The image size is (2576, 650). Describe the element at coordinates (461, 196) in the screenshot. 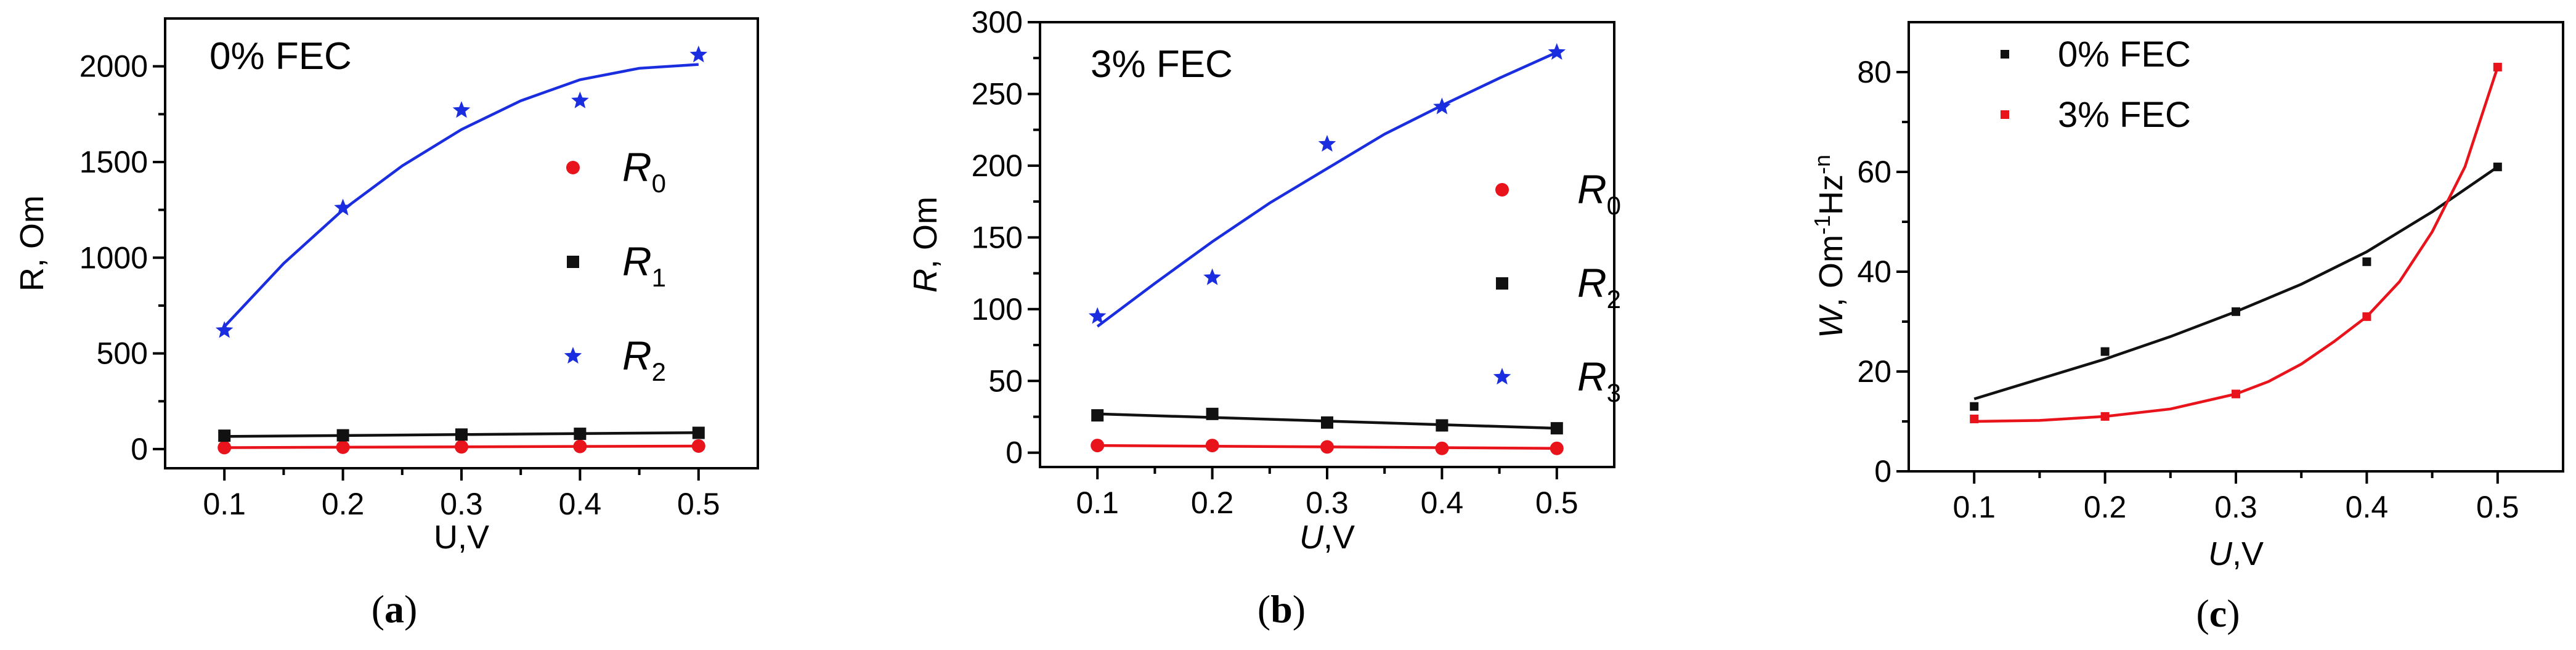

I see `fit-line-R2` at that location.